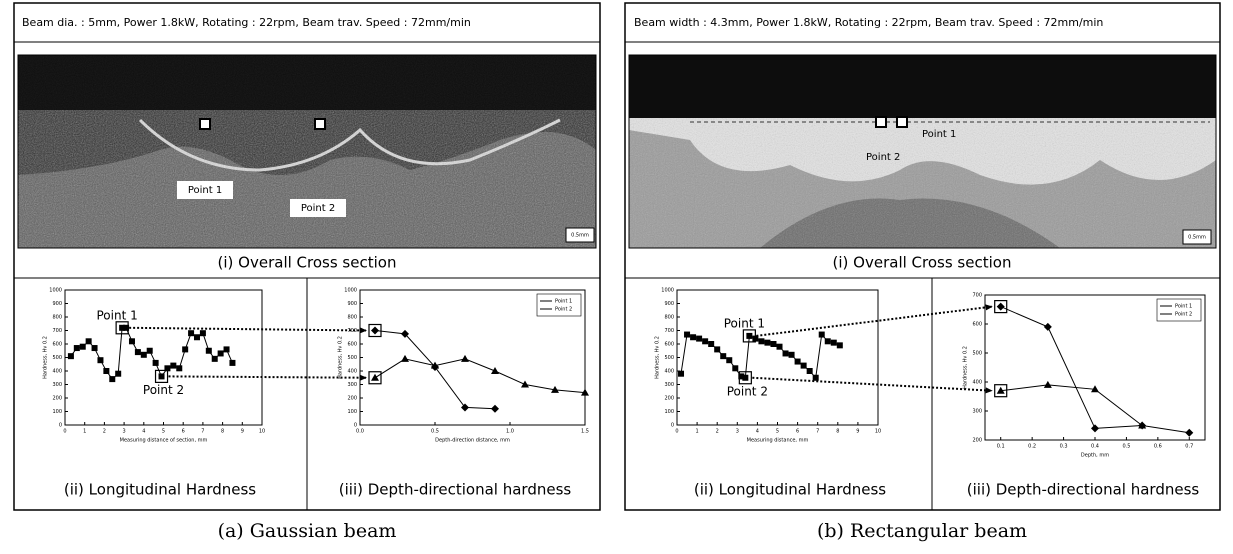  I want to click on point-label: Point 1, so click(939, 134).